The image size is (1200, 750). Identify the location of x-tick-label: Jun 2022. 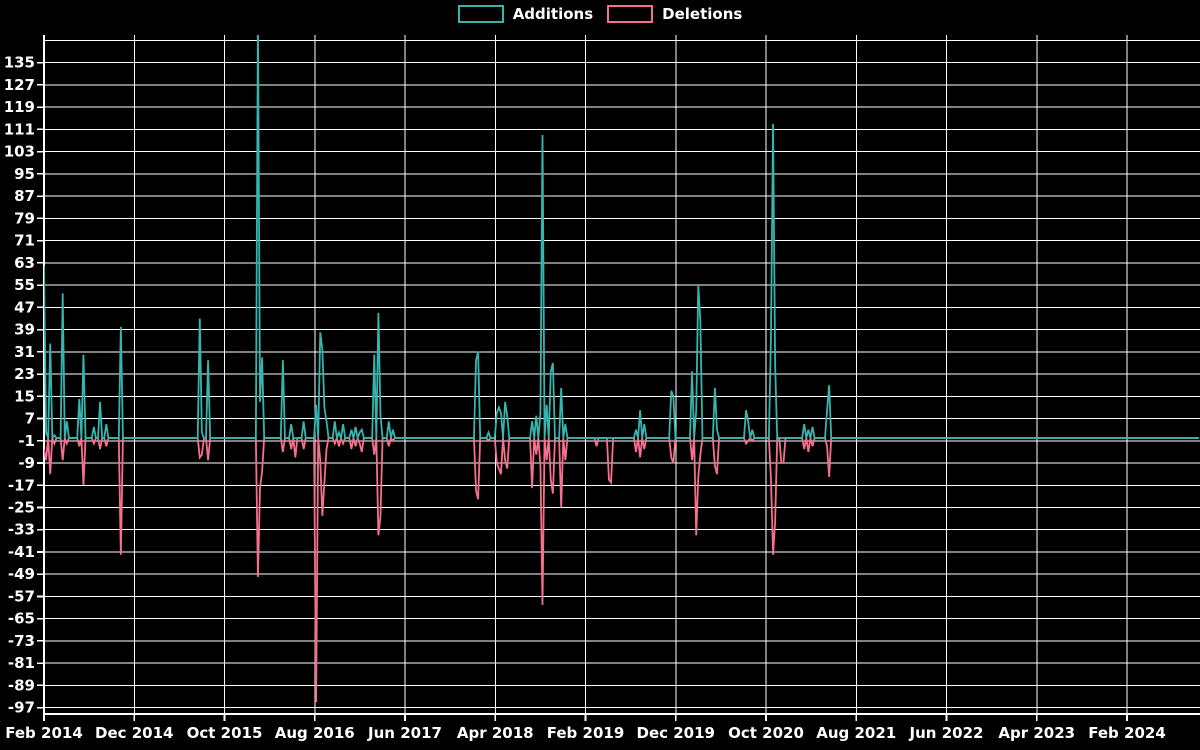
(946, 733).